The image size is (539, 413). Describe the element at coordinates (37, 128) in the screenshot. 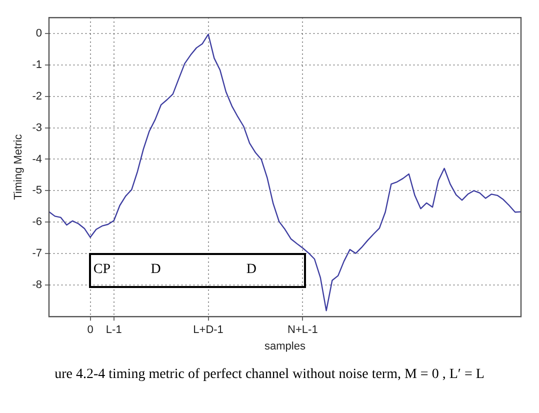

I see `y-tick-label: -3` at that location.